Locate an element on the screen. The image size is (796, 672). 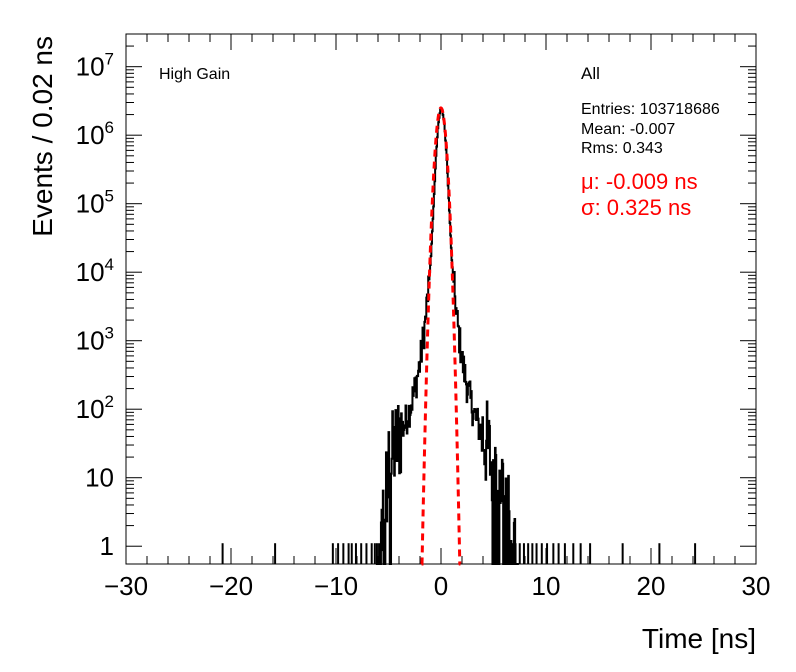
fit-mu-label: μ: -0.009 ns is located at coordinates (639, 181).